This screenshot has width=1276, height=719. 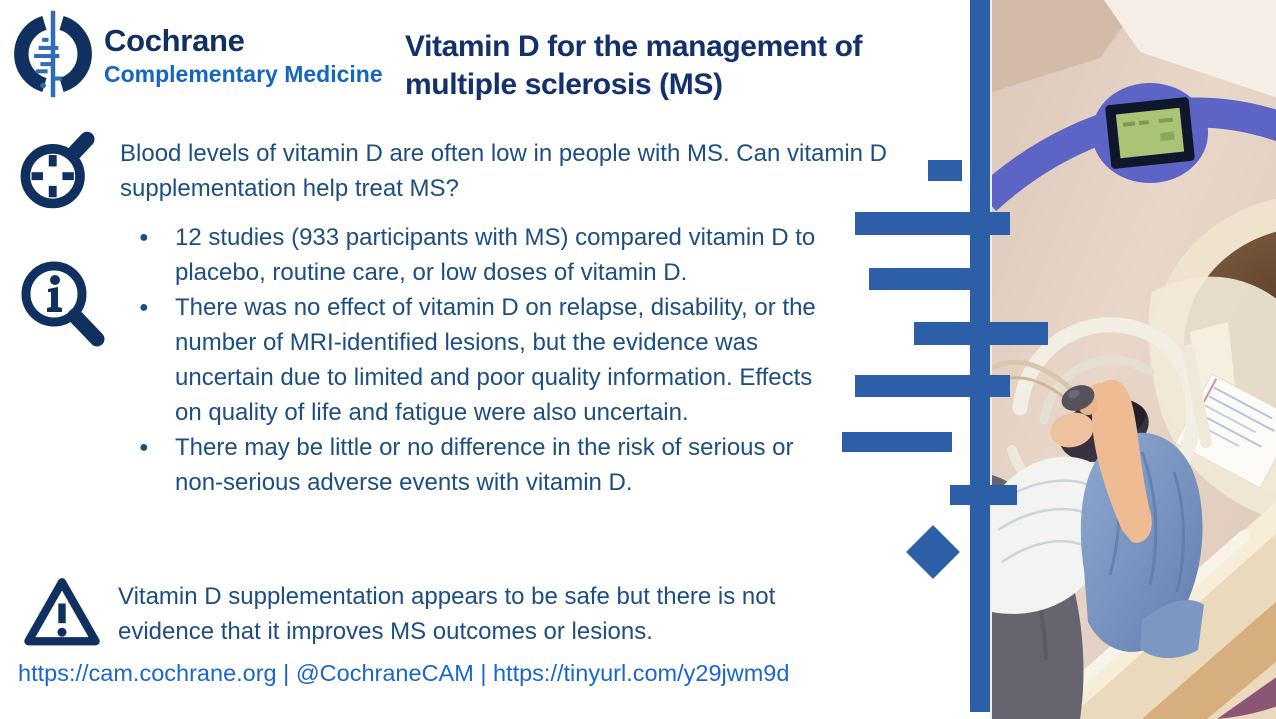 I want to click on brand-unit: Complementary Medicine, so click(x=243, y=74).